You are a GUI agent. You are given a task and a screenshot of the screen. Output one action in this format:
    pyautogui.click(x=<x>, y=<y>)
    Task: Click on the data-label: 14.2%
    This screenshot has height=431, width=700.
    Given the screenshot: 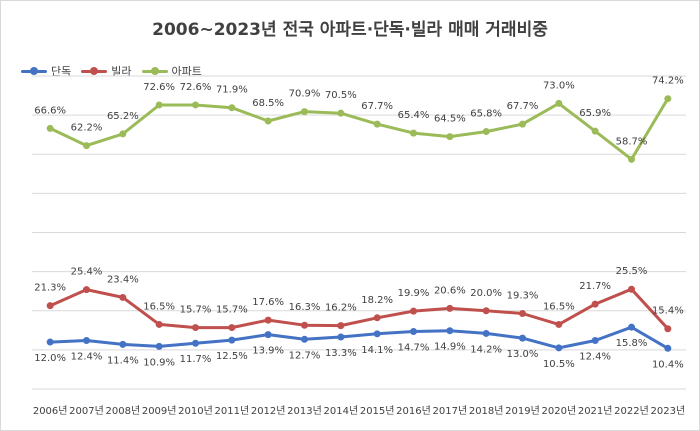 What is the action you would take?
    pyautogui.click(x=486, y=349)
    